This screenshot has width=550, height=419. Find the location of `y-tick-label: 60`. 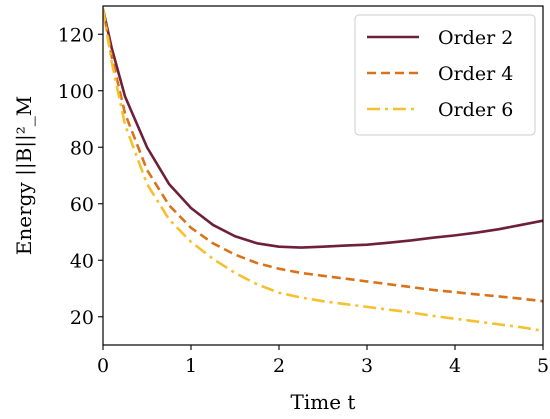

y-tick-label: 60 is located at coordinates (82, 205).